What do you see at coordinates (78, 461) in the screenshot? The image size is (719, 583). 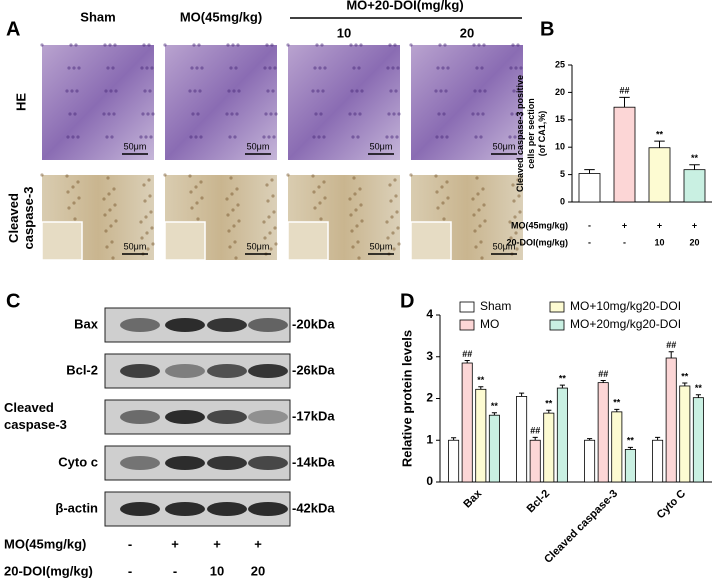 I see `blot-label: Cyto c` at bounding box center [78, 461].